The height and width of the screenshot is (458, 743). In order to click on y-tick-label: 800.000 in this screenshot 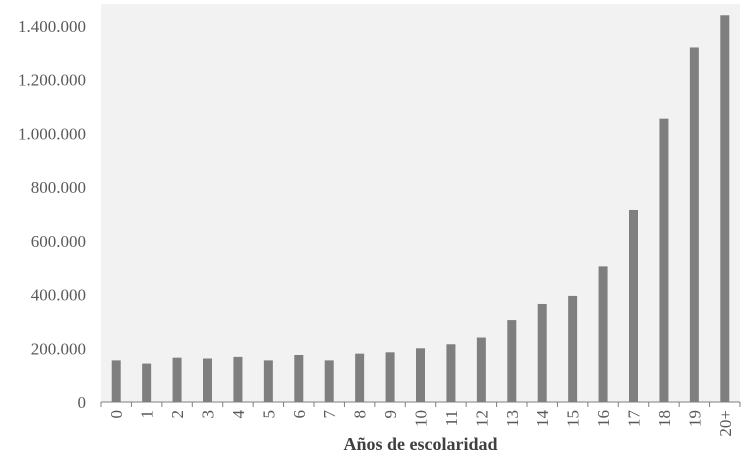, I will do `click(58, 187)`.